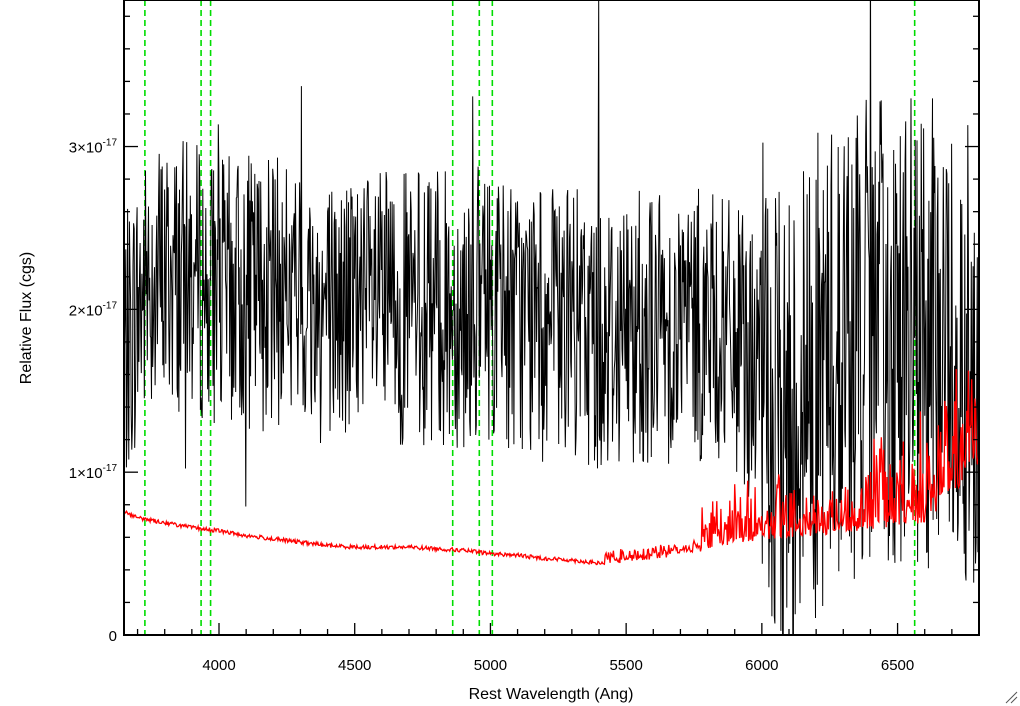 The image size is (1020, 706). Describe the element at coordinates (551, 694) in the screenshot. I see `x-axis-title: Rest Wavelength (Ang)` at that location.